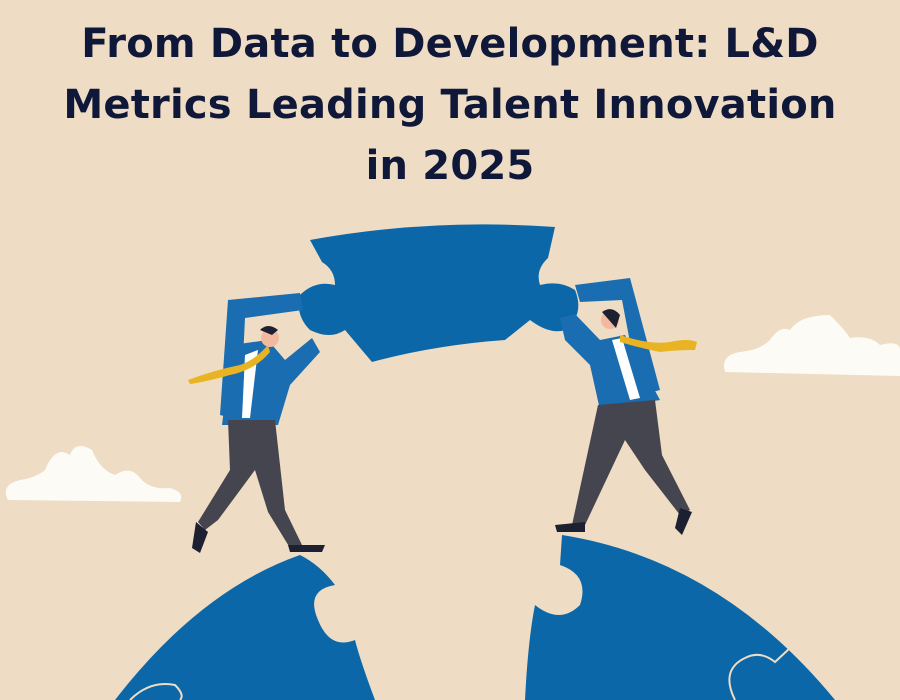  I want to click on cloud-right, so click(812, 345).